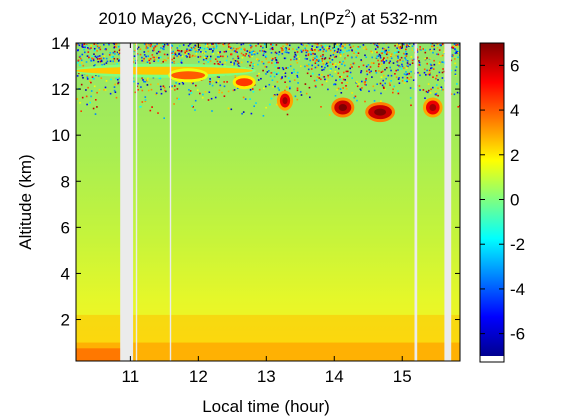 Image resolution: width=583 pixels, height=420 pixels. What do you see at coordinates (502, 200) in the screenshot?
I see `colorbar-ticks: 6 4 2 0 -2 -4 -6` at bounding box center [502, 200].